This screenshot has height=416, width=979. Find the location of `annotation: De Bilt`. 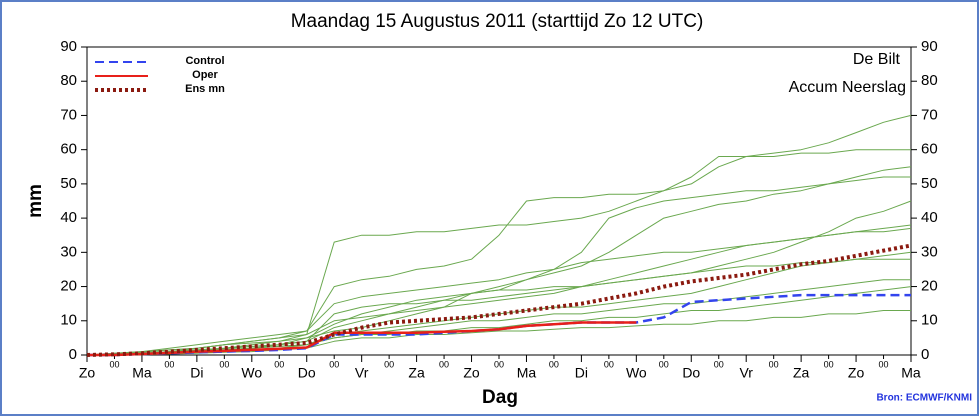

annotation: De Bilt is located at coordinates (877, 59).